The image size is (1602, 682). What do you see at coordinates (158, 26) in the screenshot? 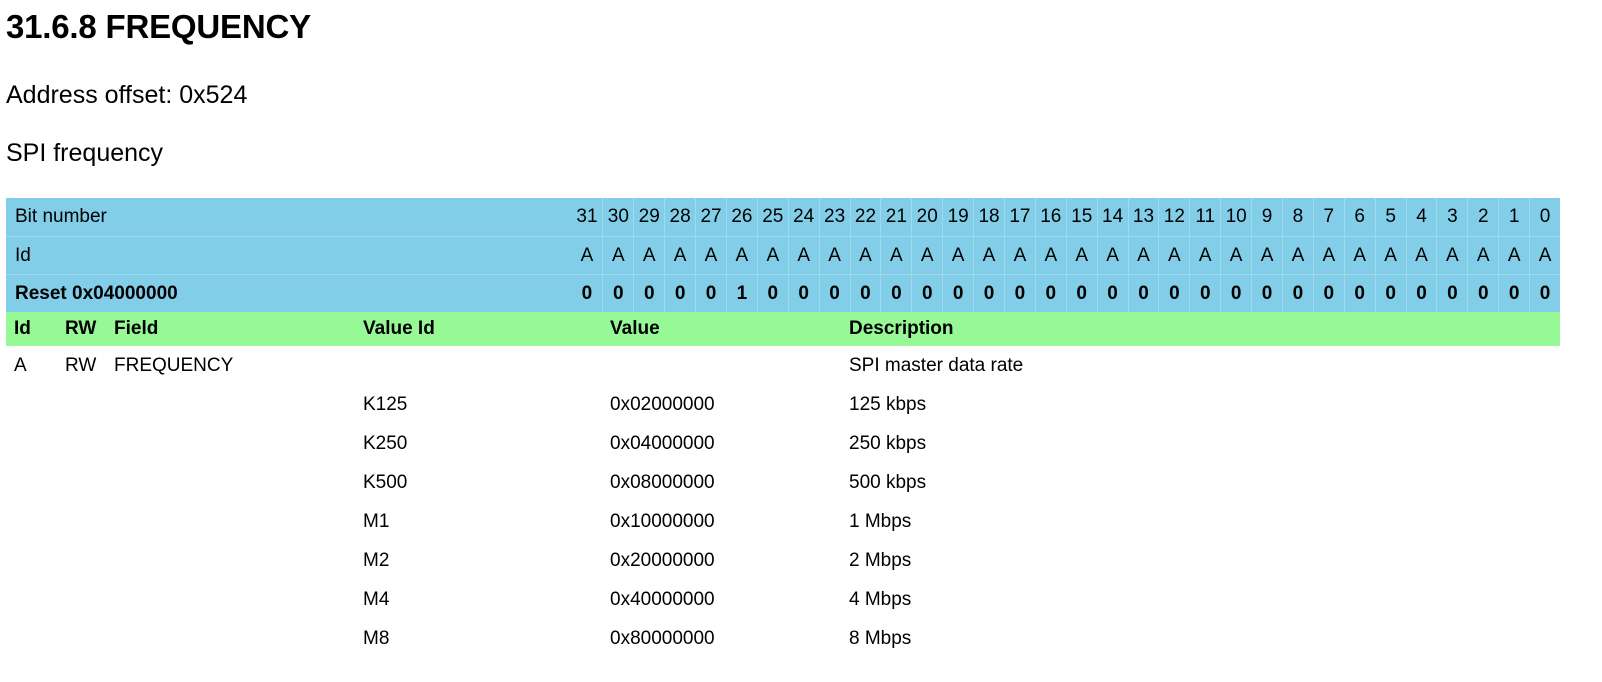
I see `page-title: 31.6.8 FREQUENCY` at bounding box center [158, 26].